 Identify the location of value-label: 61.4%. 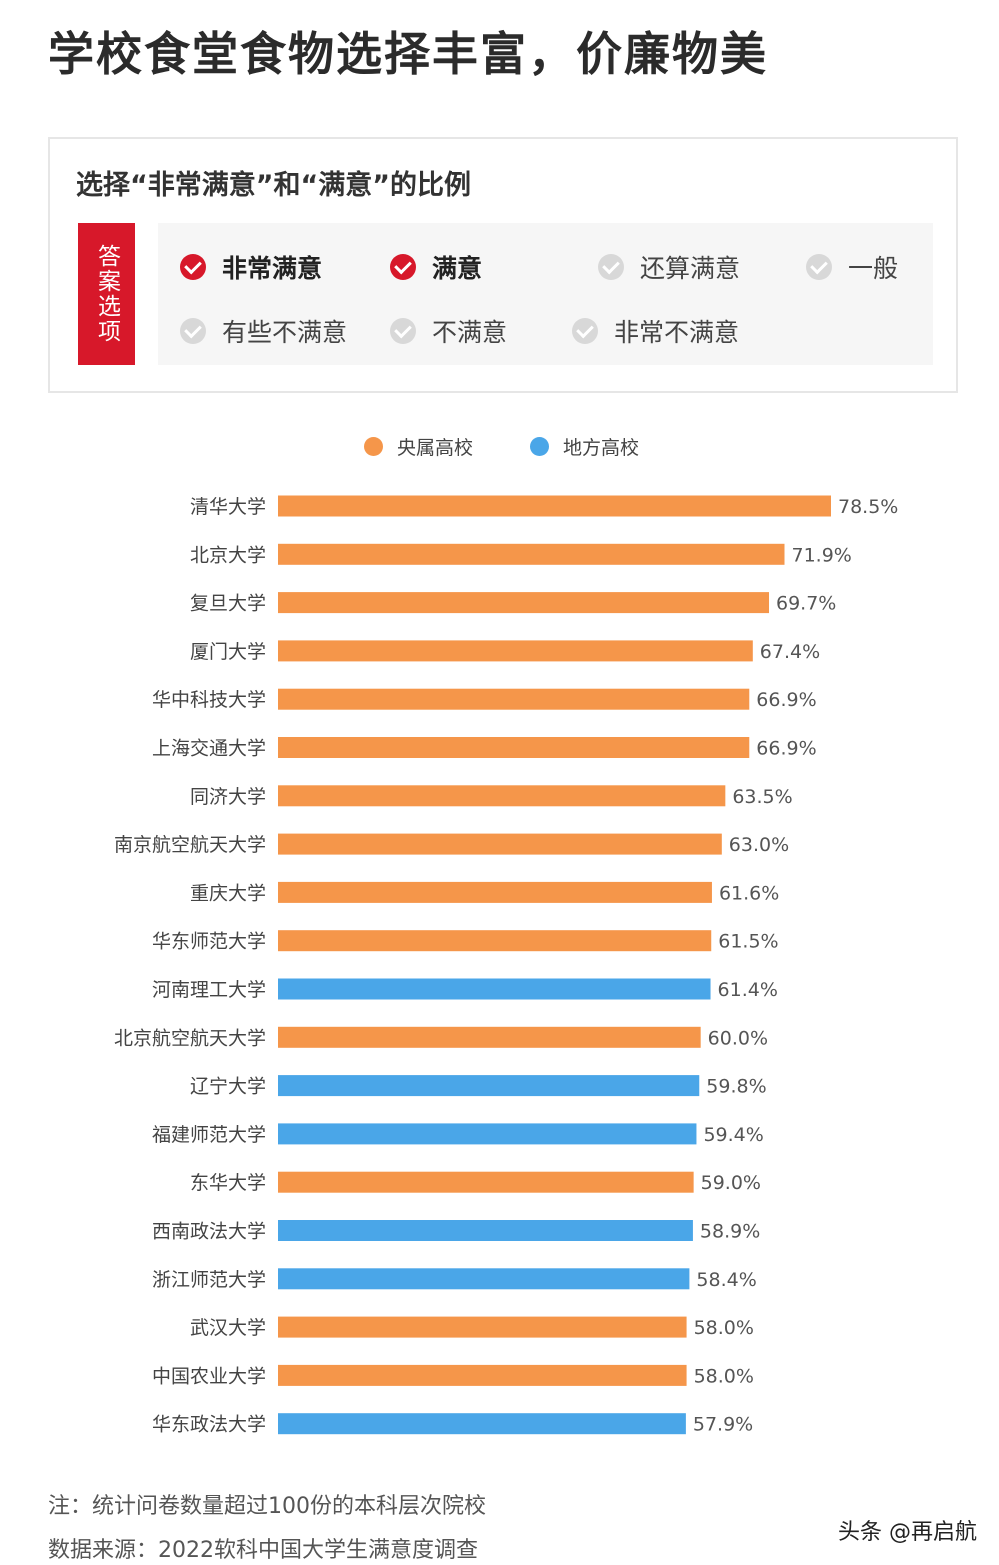
(748, 990).